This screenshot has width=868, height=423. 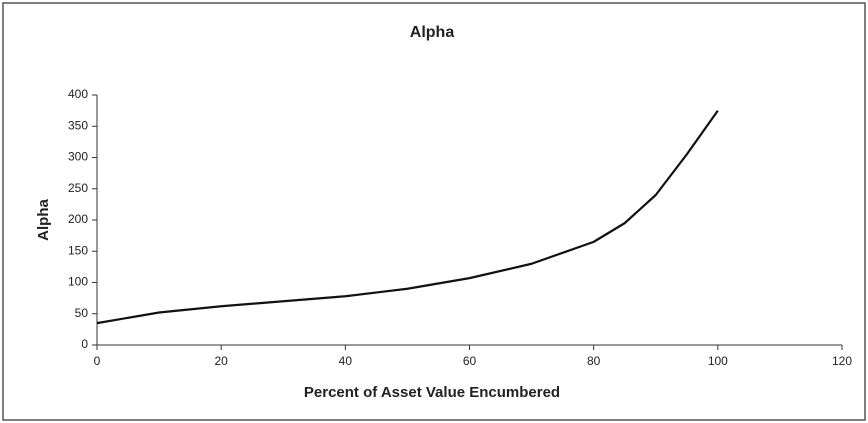 I want to click on y-tick-label: 250, so click(x=78, y=188).